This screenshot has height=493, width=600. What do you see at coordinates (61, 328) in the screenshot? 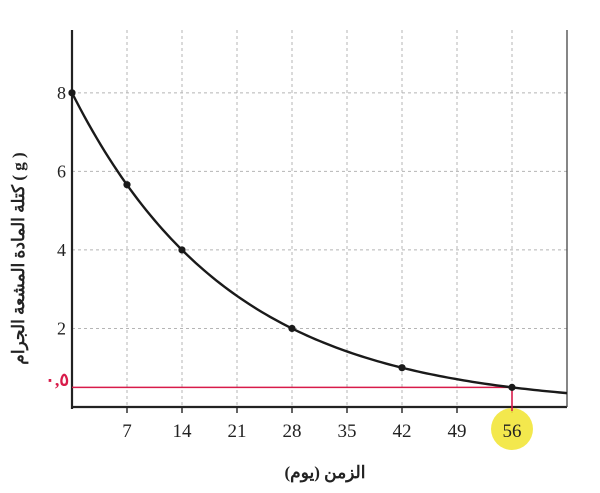
I see `y-tick-label: 2` at bounding box center [61, 328].